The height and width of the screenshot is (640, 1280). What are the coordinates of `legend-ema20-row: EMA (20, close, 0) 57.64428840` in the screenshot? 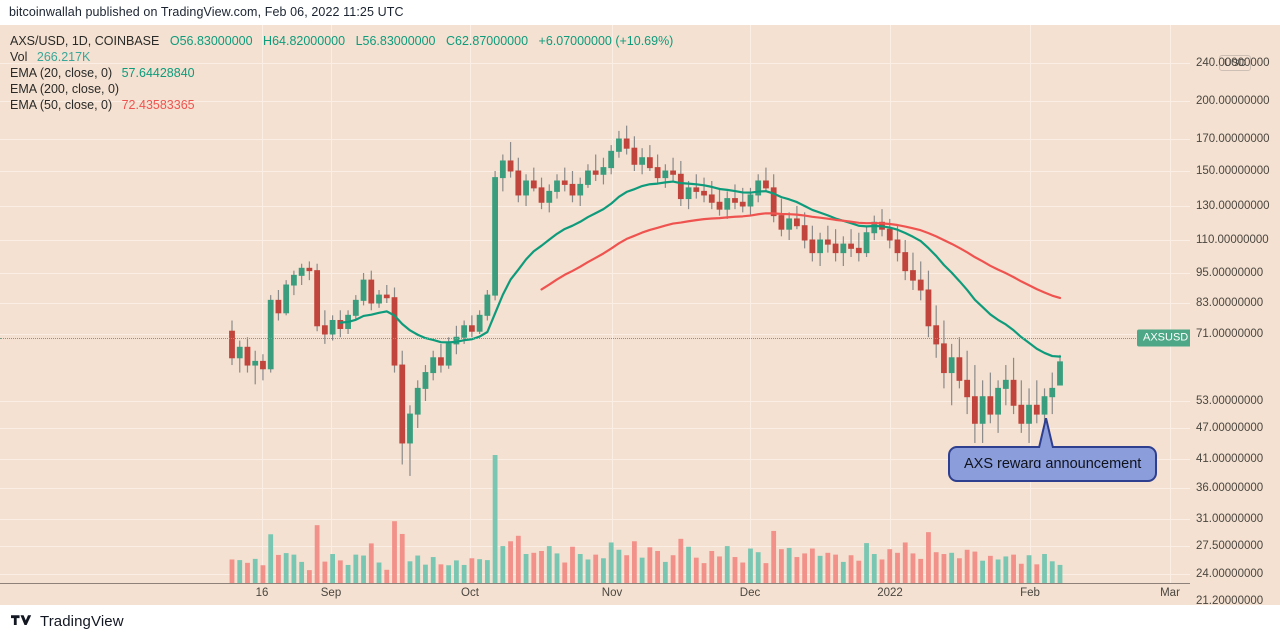 It's located at (341, 73).